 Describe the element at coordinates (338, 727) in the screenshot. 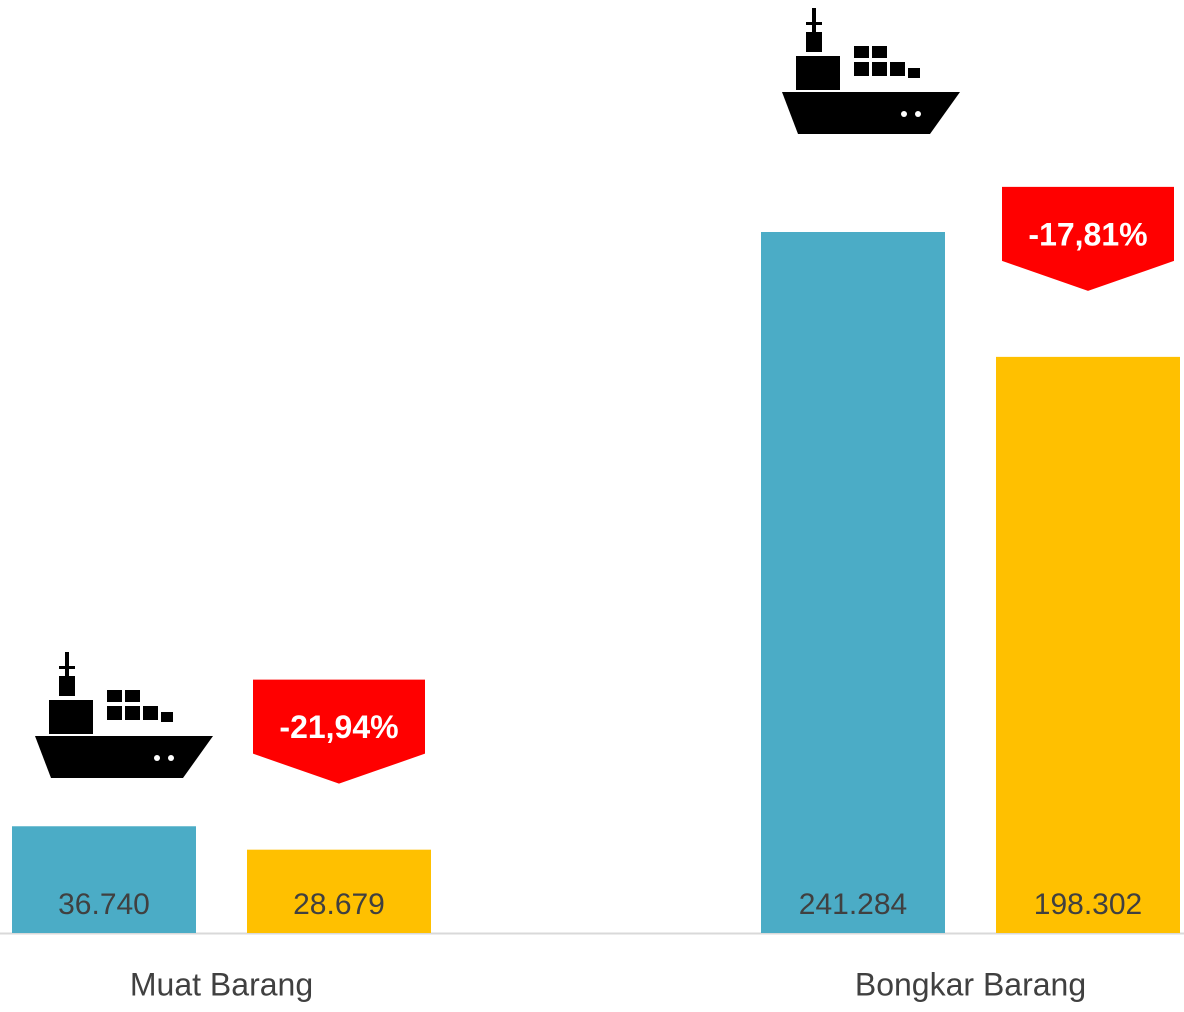

I see `change-label: -21,94%` at that location.